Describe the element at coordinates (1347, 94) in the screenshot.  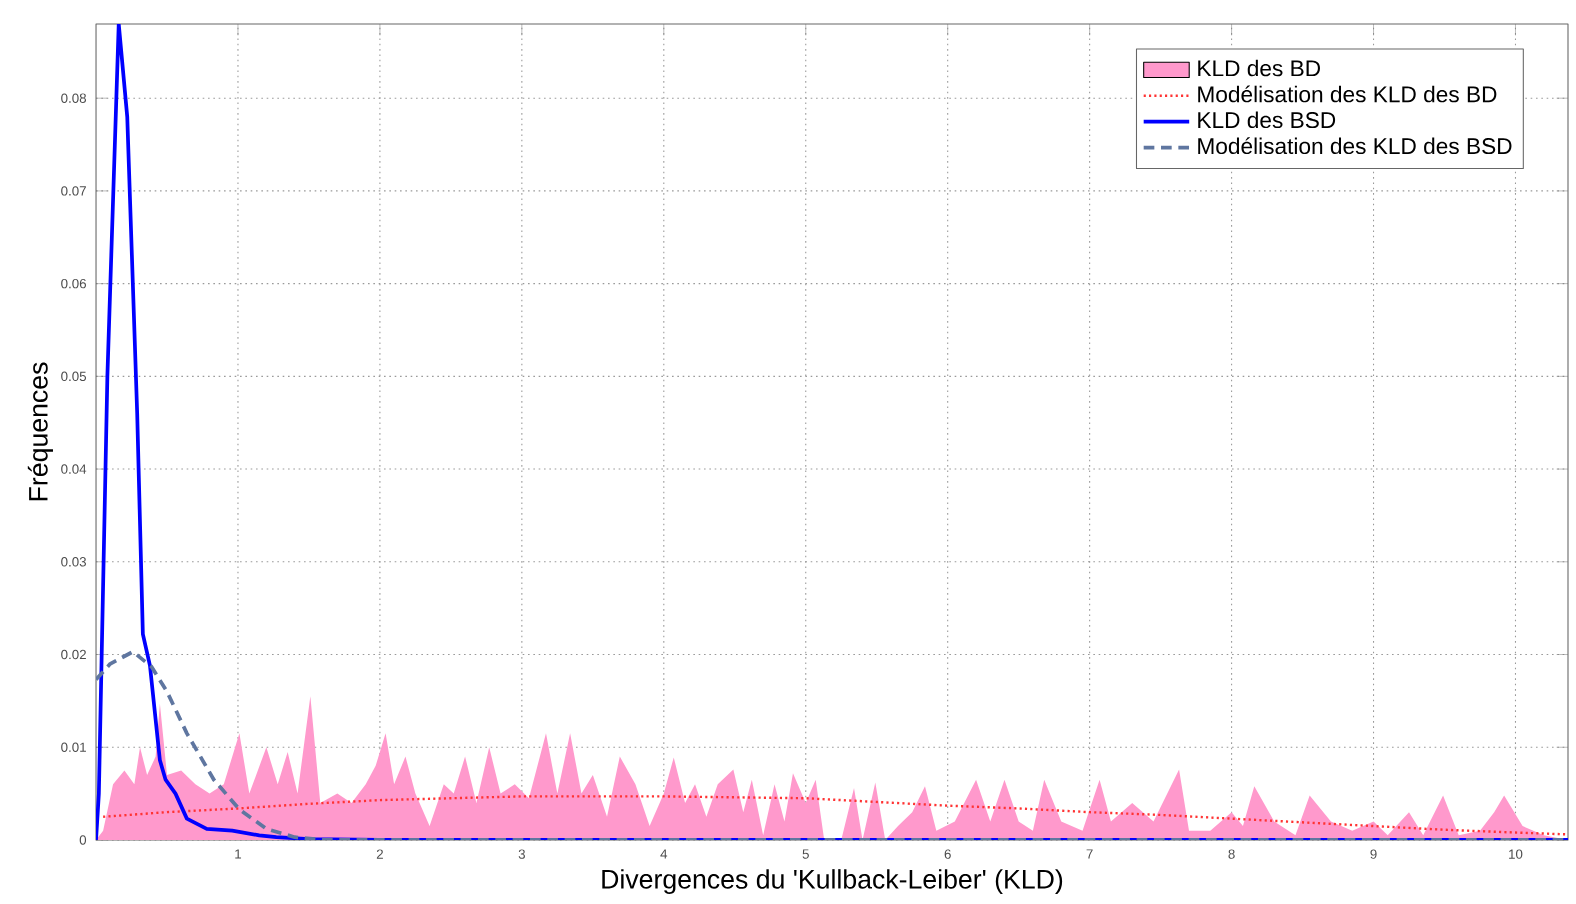
I see `legend-label: Modélisation des KLD des BD` at that location.